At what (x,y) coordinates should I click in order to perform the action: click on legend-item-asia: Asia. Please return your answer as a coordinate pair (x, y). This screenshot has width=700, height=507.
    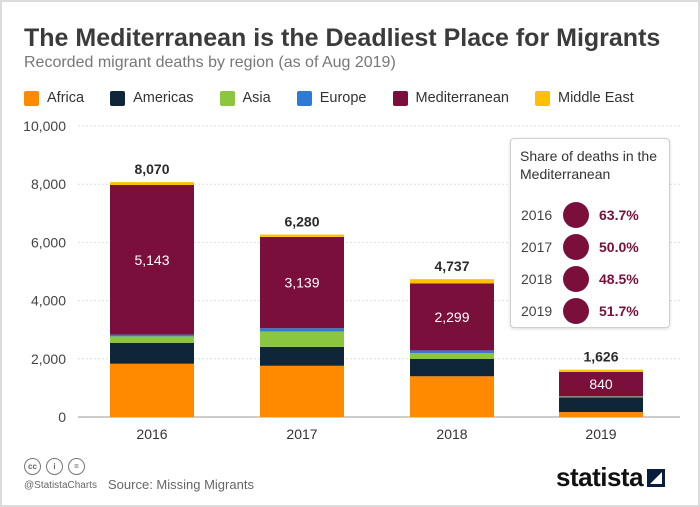
    Looking at the image, I should click on (245, 98).